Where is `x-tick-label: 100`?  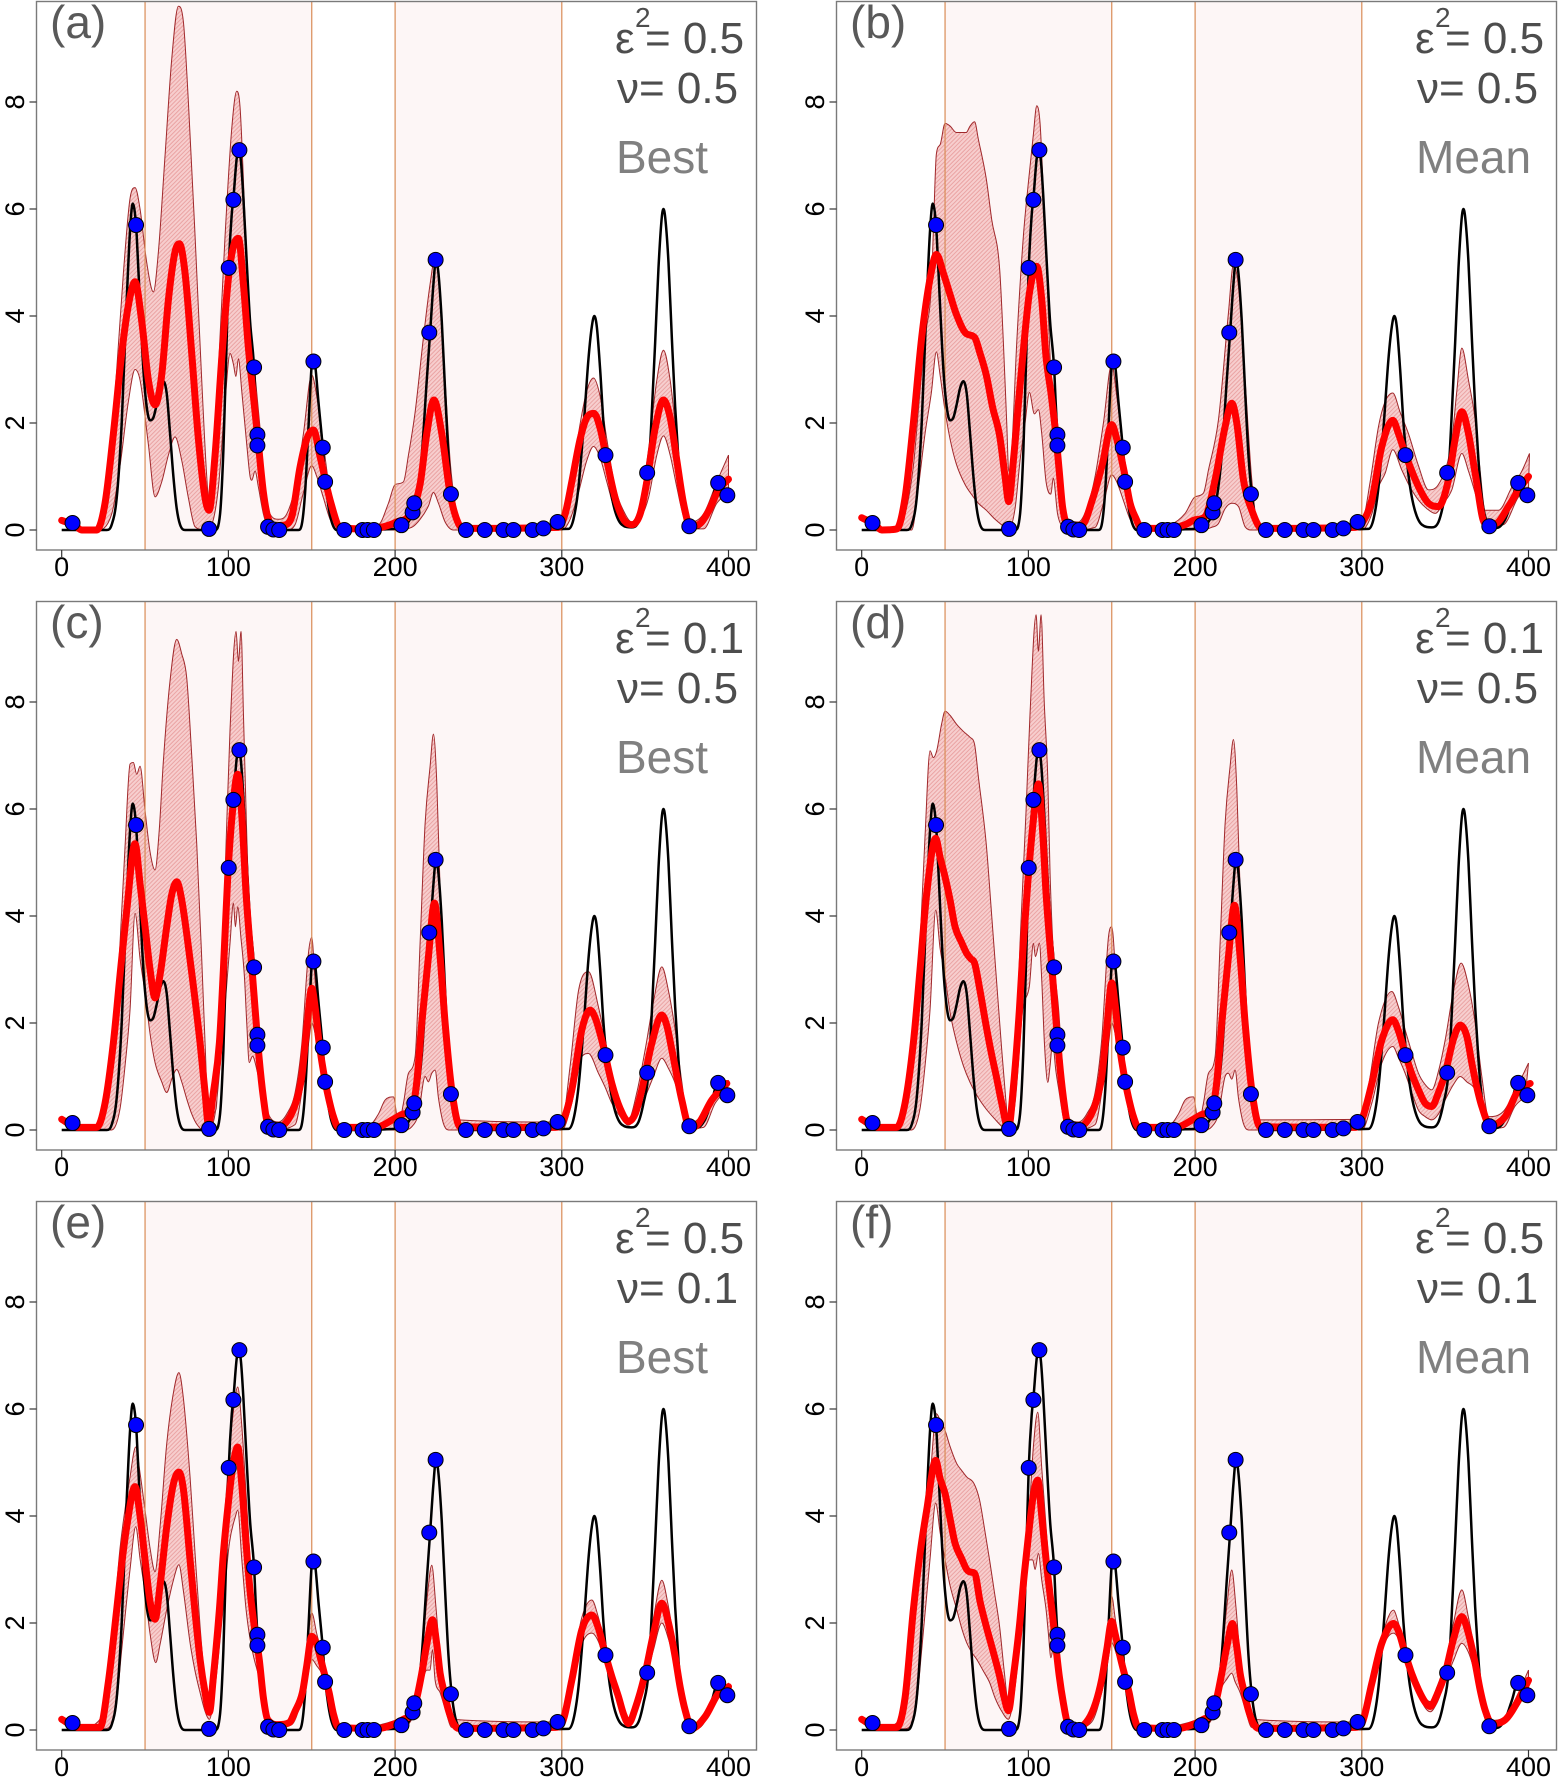 x-tick-label: 100 is located at coordinates (1028, 1164).